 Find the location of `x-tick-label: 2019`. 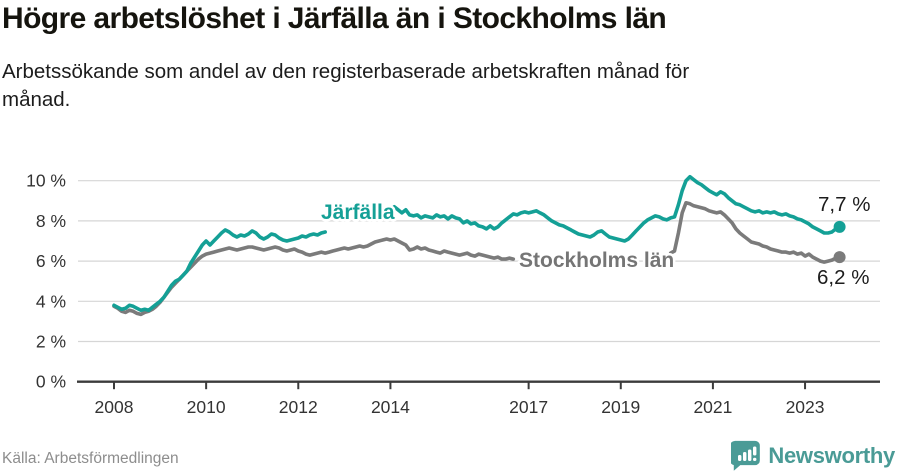

x-tick-label: 2019 is located at coordinates (620, 407).